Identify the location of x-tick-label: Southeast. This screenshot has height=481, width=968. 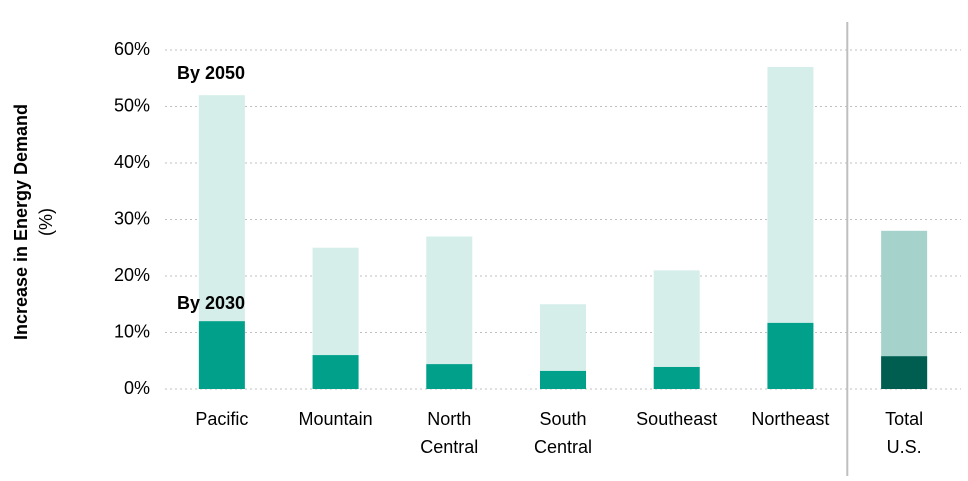
(676, 419).